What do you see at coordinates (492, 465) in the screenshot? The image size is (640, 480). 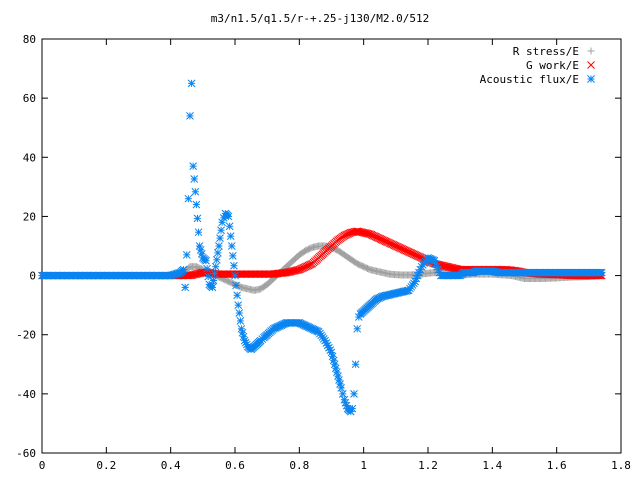 I see `x-tick-label: 1.4` at bounding box center [492, 465].